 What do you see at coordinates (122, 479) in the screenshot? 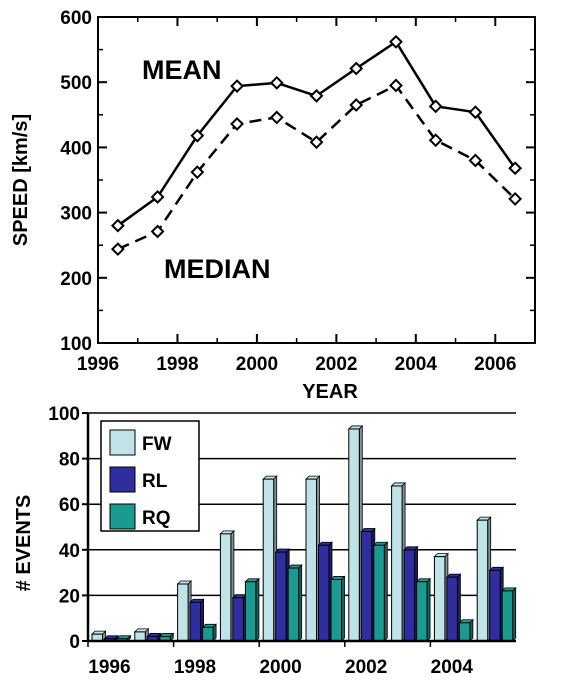
I see `legend-swatch-rl` at bounding box center [122, 479].